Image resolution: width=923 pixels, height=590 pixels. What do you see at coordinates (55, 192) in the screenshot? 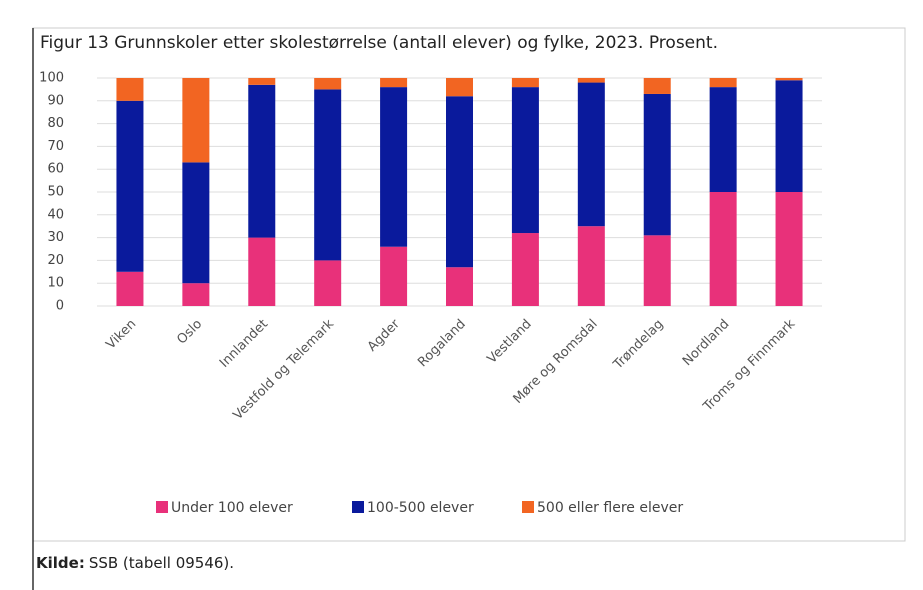
I see `y-tick-label: 50` at bounding box center [55, 192].